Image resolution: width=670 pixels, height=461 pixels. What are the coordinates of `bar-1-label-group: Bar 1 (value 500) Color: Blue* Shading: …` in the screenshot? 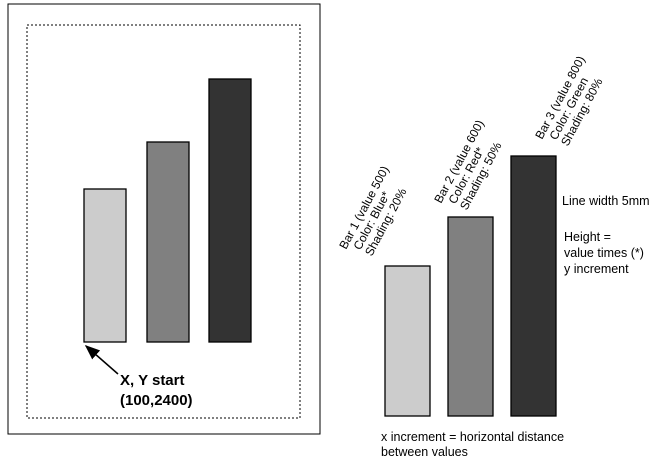 It's located at (372, 211).